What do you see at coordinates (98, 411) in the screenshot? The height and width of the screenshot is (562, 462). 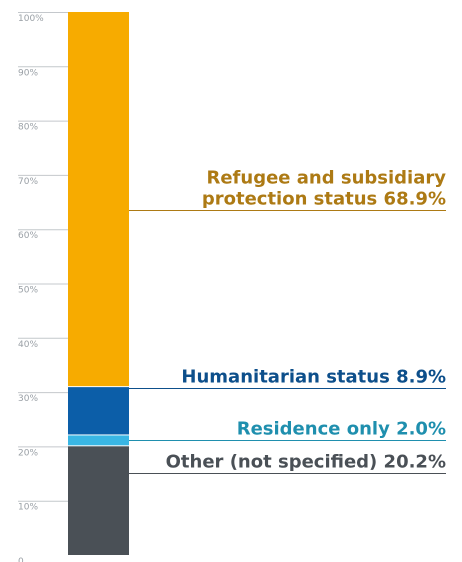 I see `bar-segment-humanitarian` at bounding box center [98, 411].